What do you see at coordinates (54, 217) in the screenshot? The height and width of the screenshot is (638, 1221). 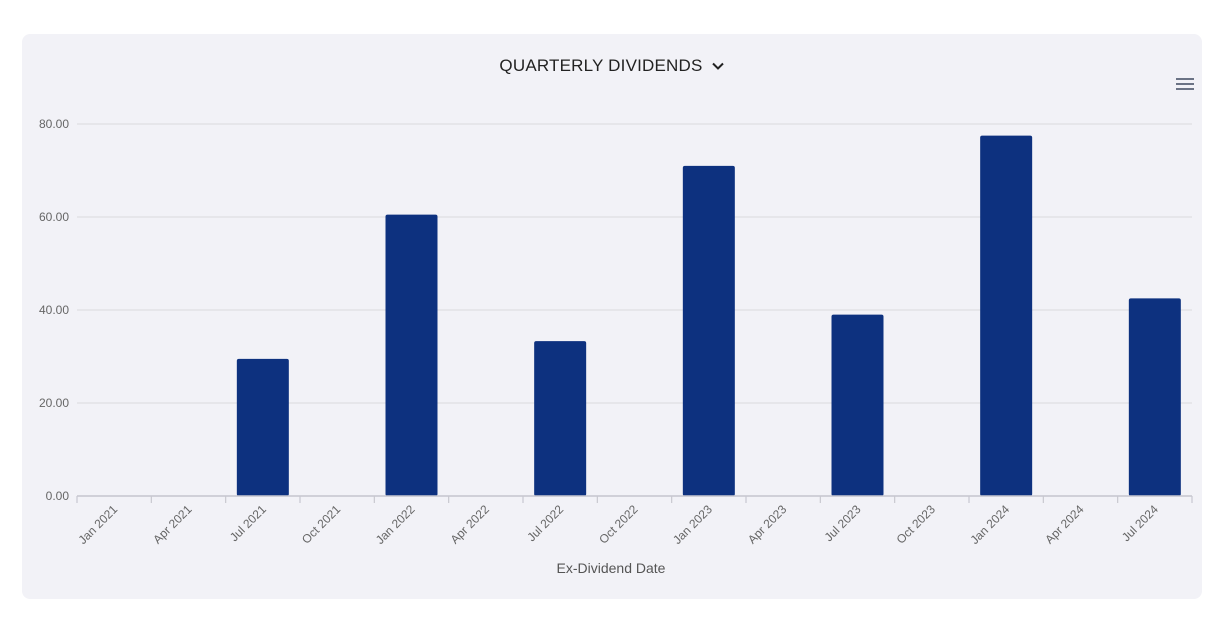 I see `y-tick-label: 60.00` at bounding box center [54, 217].